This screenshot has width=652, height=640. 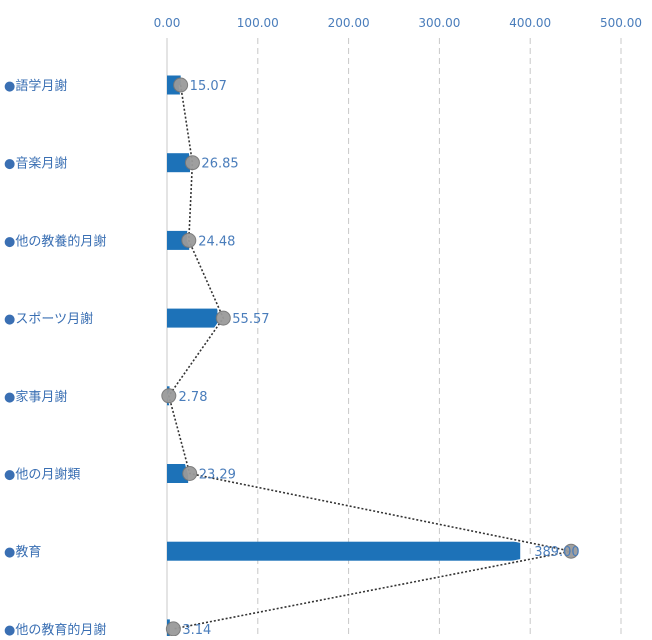 I want to click on data-label: 3.14, so click(x=196, y=629).